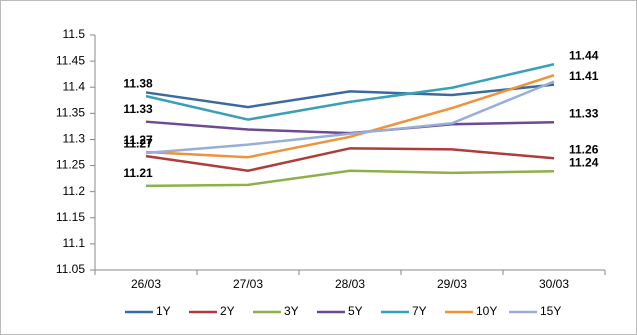  Describe the element at coordinates (70, 269) in the screenshot. I see `y-tick-label: 11.05` at that location.